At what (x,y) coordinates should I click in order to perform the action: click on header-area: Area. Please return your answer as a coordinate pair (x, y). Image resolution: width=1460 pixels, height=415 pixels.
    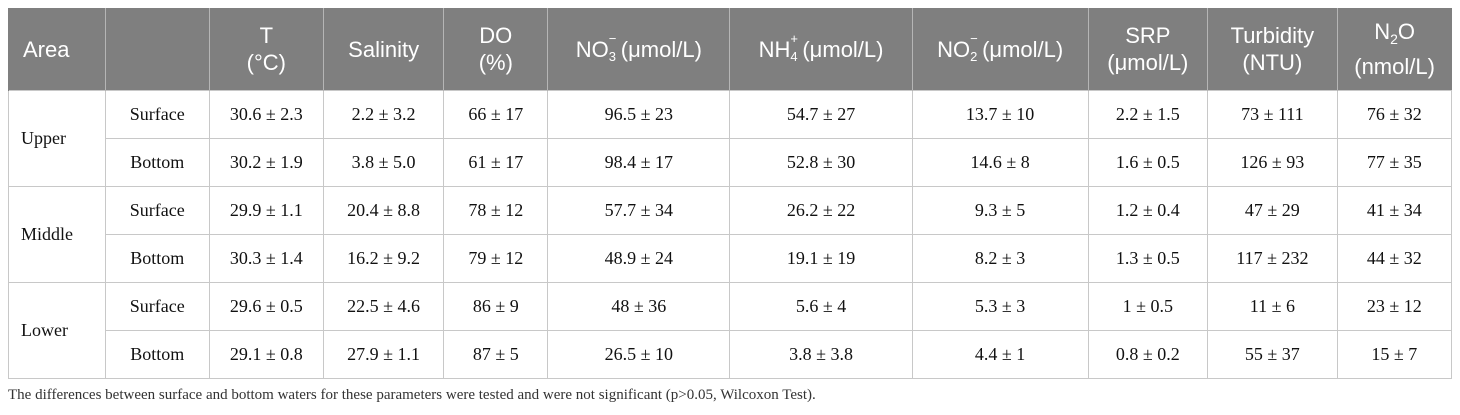
    Looking at the image, I should click on (57, 49).